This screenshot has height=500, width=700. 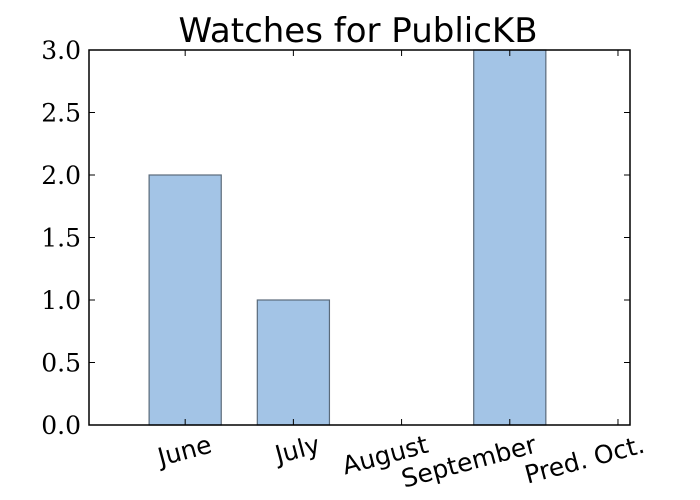 I want to click on y-tick-label: 0.5, so click(x=61, y=363).